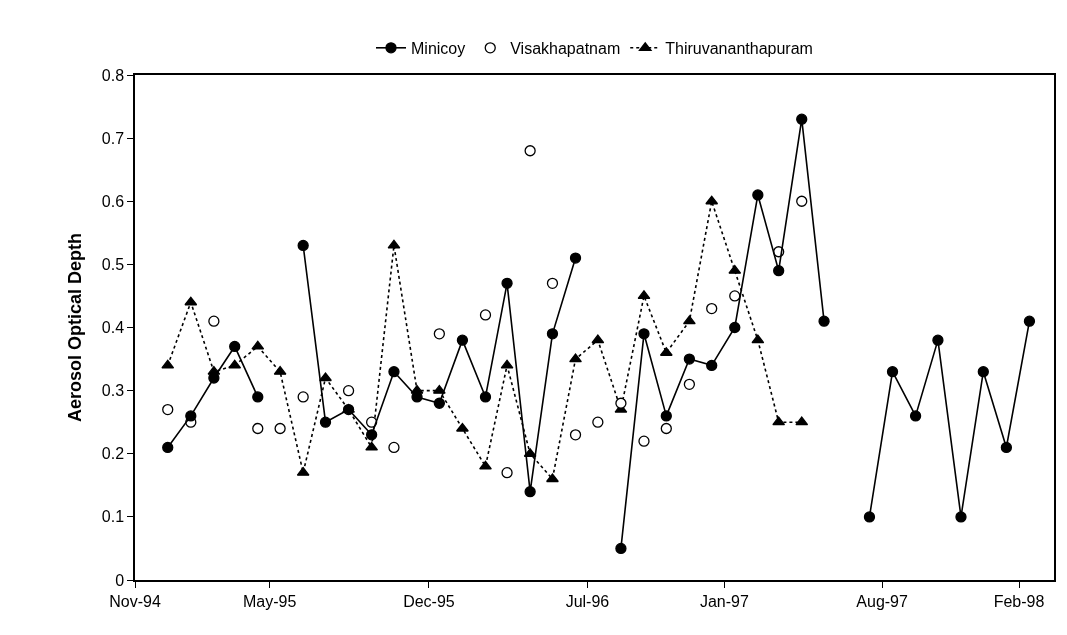  Describe the element at coordinates (113, 517) in the screenshot. I see `y-tick-label: 0.1` at that location.